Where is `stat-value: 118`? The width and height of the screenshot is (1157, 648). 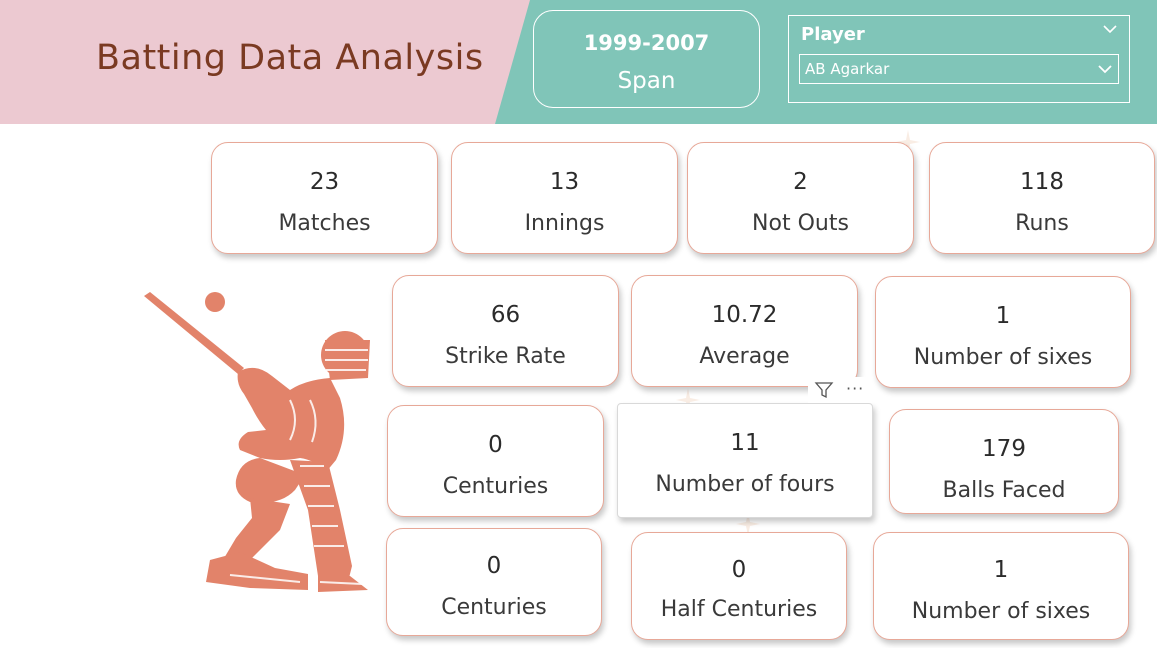
stat-value: 118 is located at coordinates (1042, 182).